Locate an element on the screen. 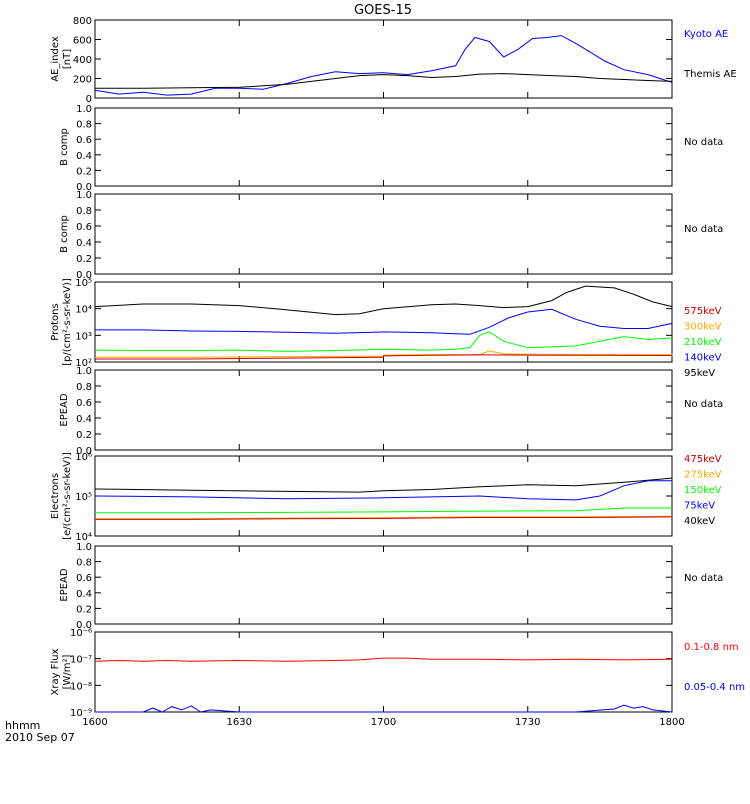 Image resolution: width=750 pixels, height=804 pixels. legend-entry: 0.1-0.8 nm is located at coordinates (711, 647).